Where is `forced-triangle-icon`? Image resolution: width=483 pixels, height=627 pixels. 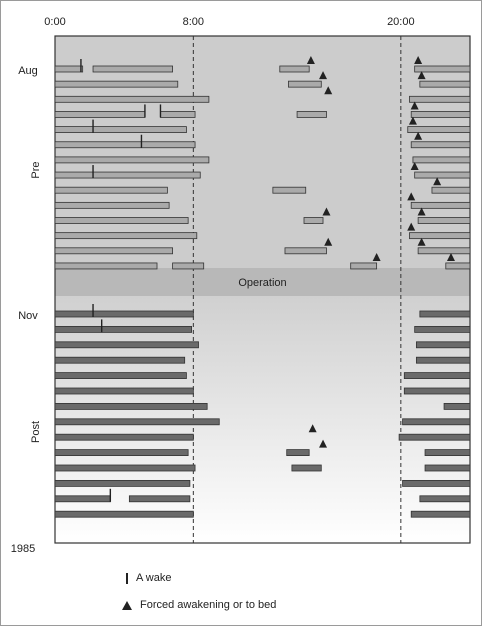
forced-triangle-icon is located at coordinates (127, 605).